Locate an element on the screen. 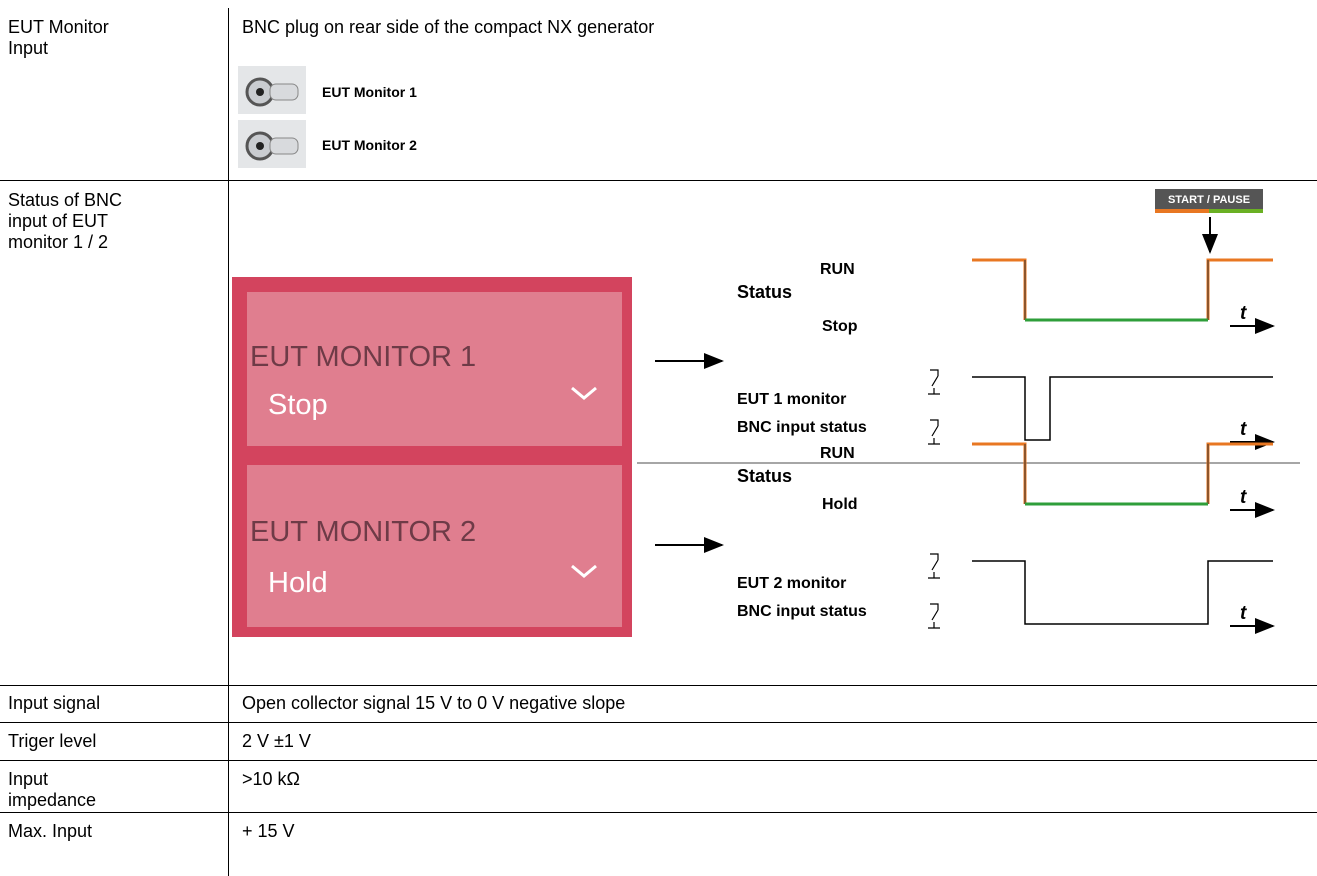 Image resolution: width=1317 pixels, height=876 pixels. row-value: >10 kΩ is located at coordinates (271, 779).